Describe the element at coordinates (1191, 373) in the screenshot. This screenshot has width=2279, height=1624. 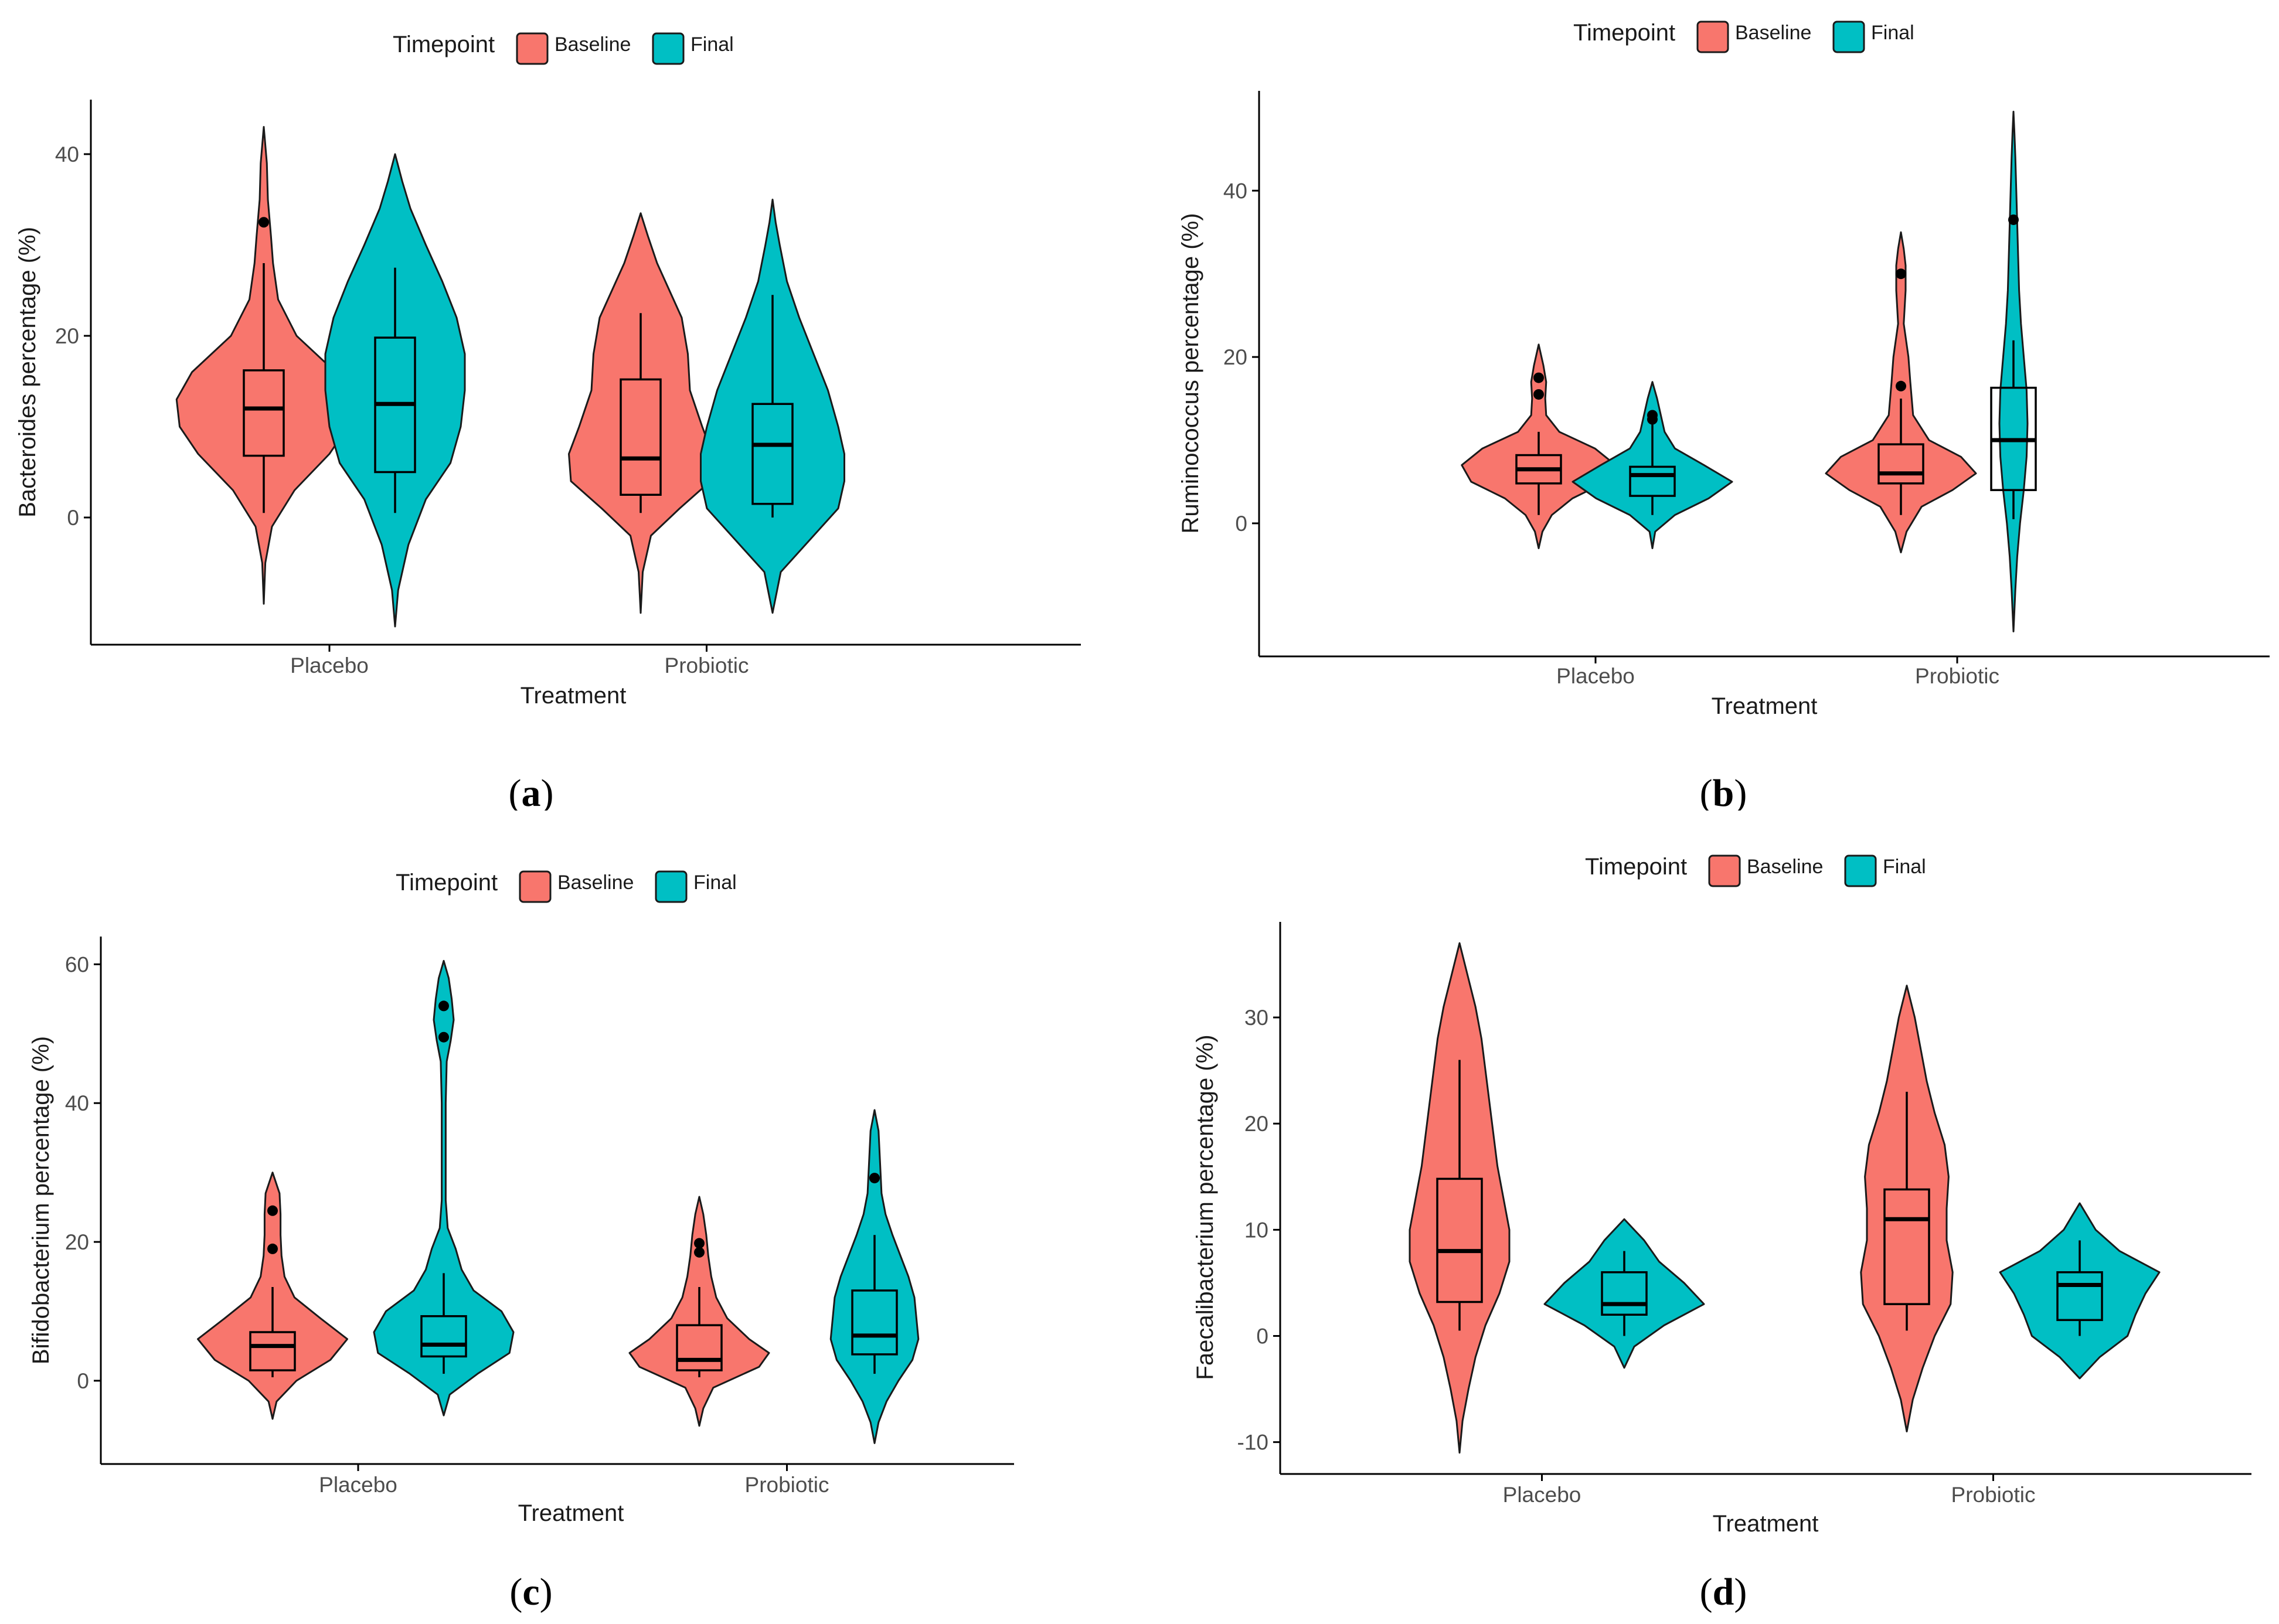
I see `y-axis-title: Ruminococcus percentage (%)` at that location.